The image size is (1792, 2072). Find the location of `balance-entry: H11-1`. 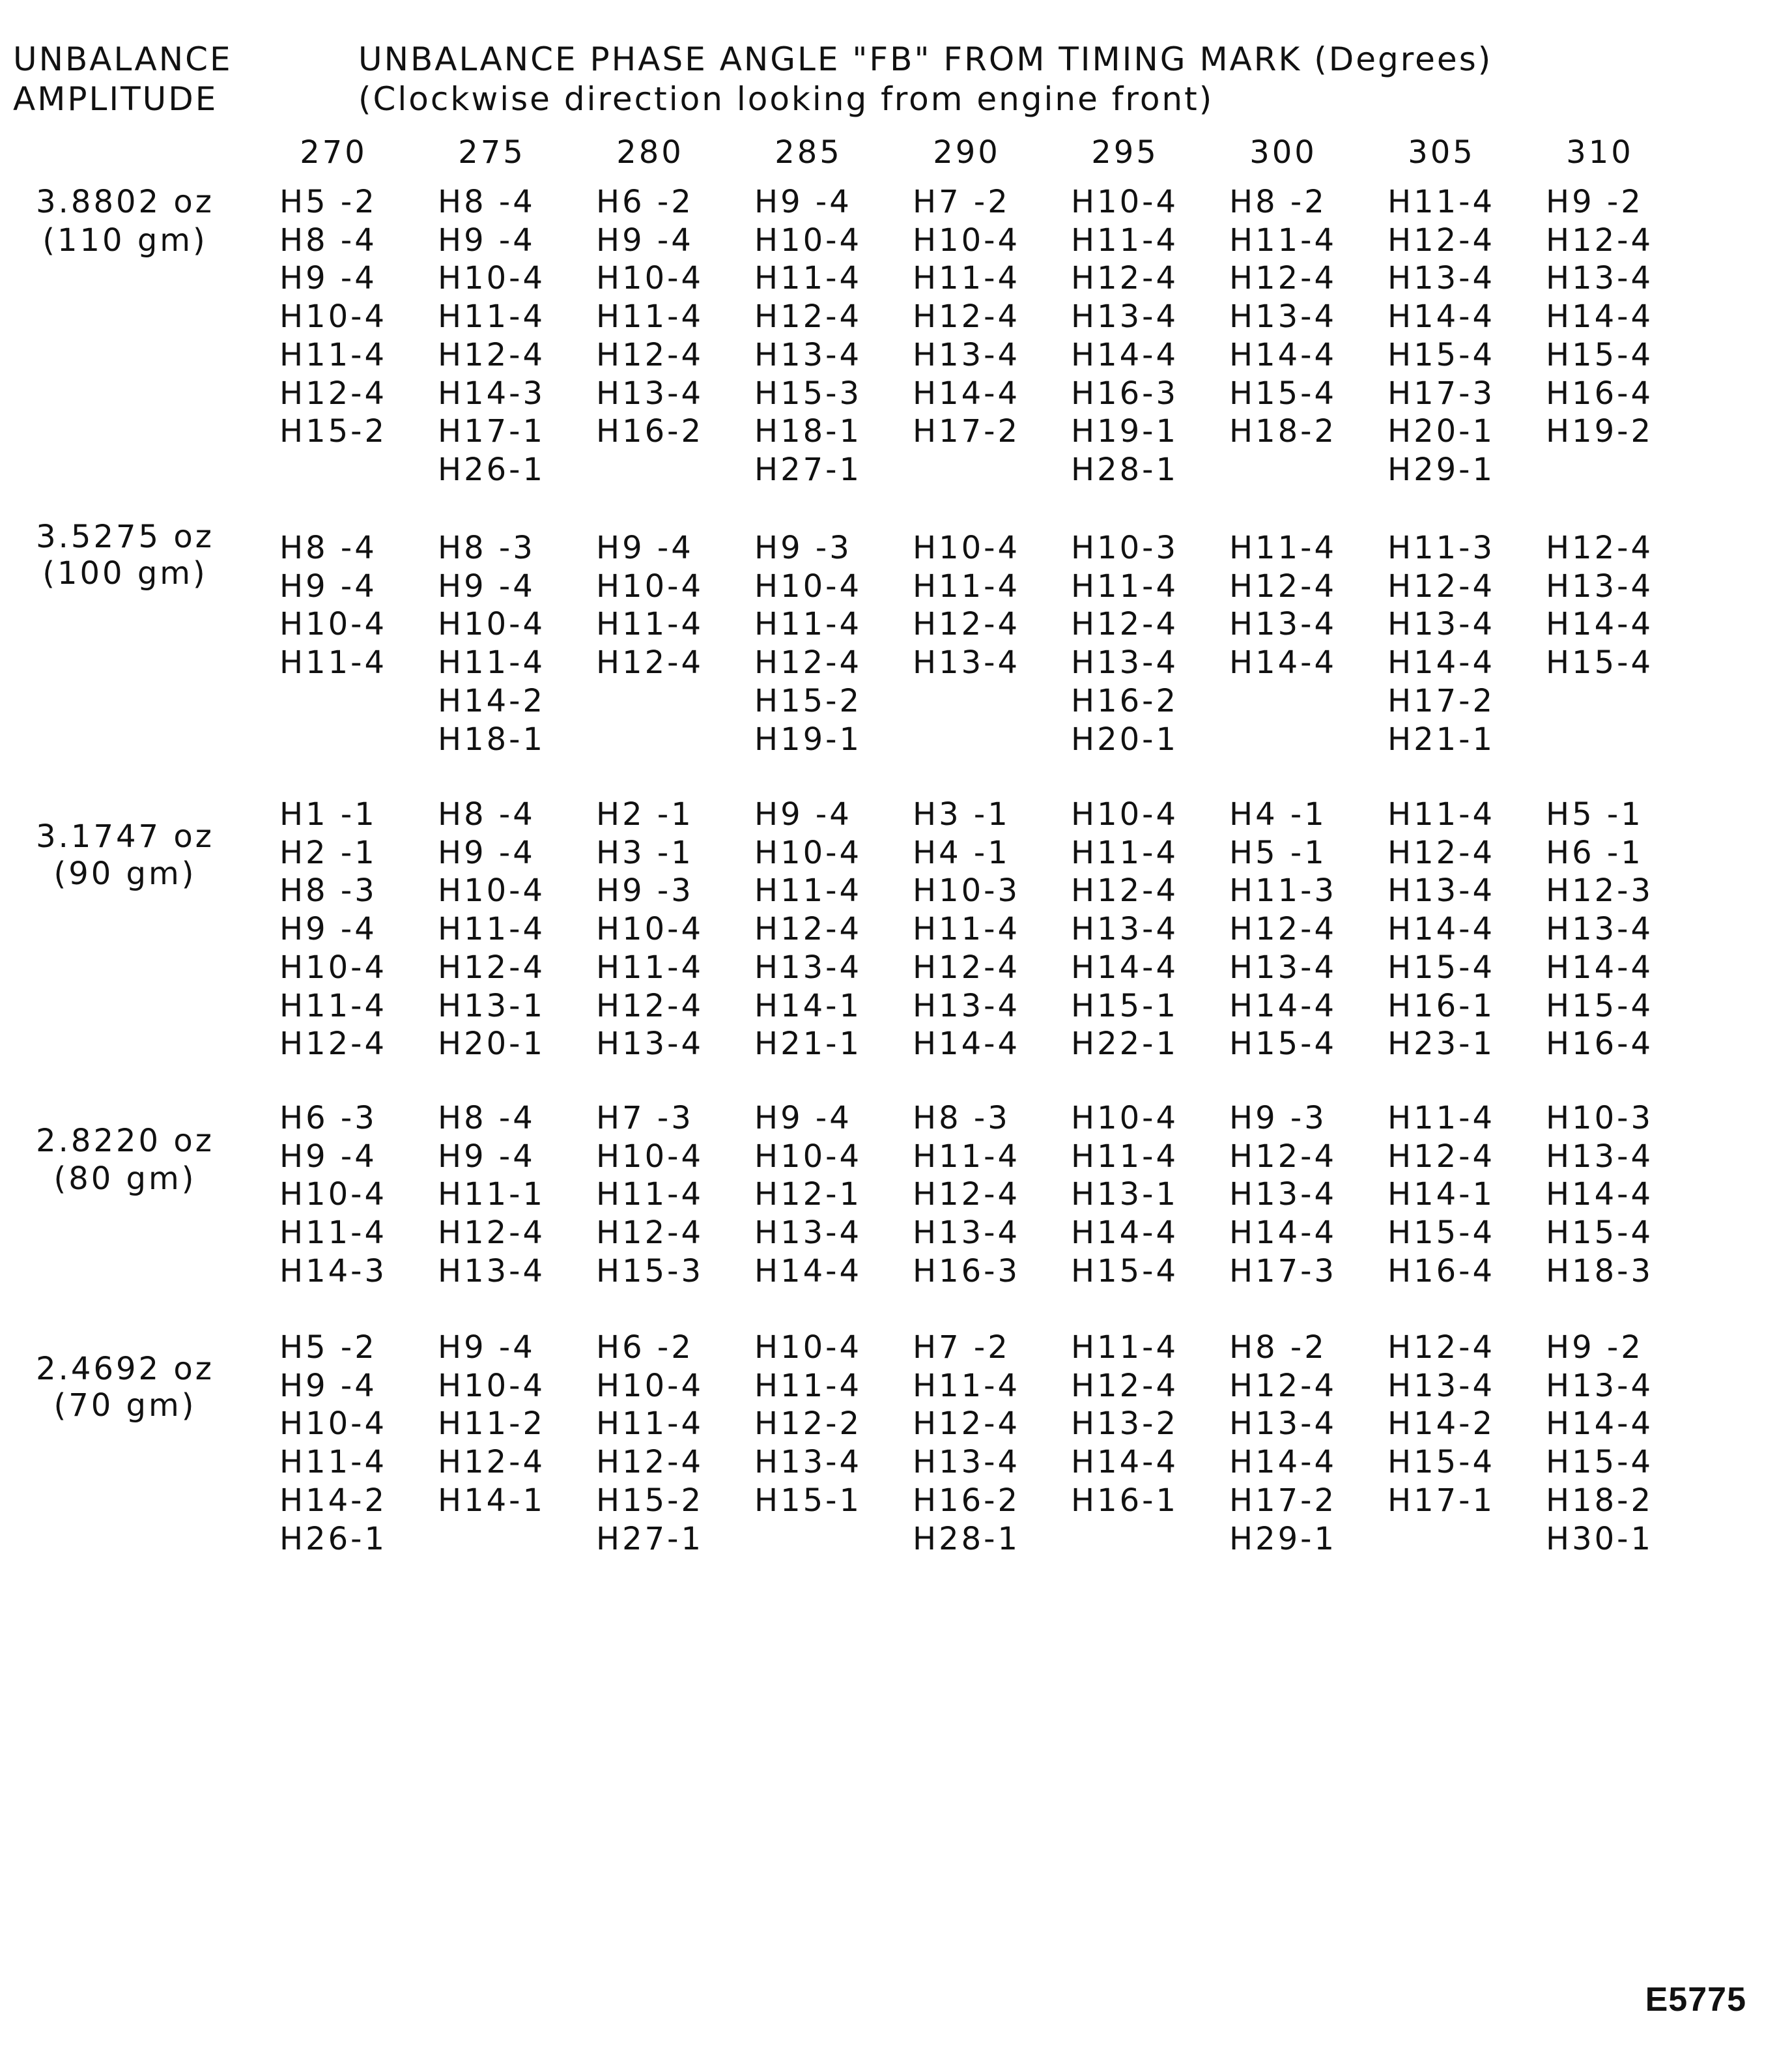

balance-entry: H11-1 is located at coordinates (492, 1194).